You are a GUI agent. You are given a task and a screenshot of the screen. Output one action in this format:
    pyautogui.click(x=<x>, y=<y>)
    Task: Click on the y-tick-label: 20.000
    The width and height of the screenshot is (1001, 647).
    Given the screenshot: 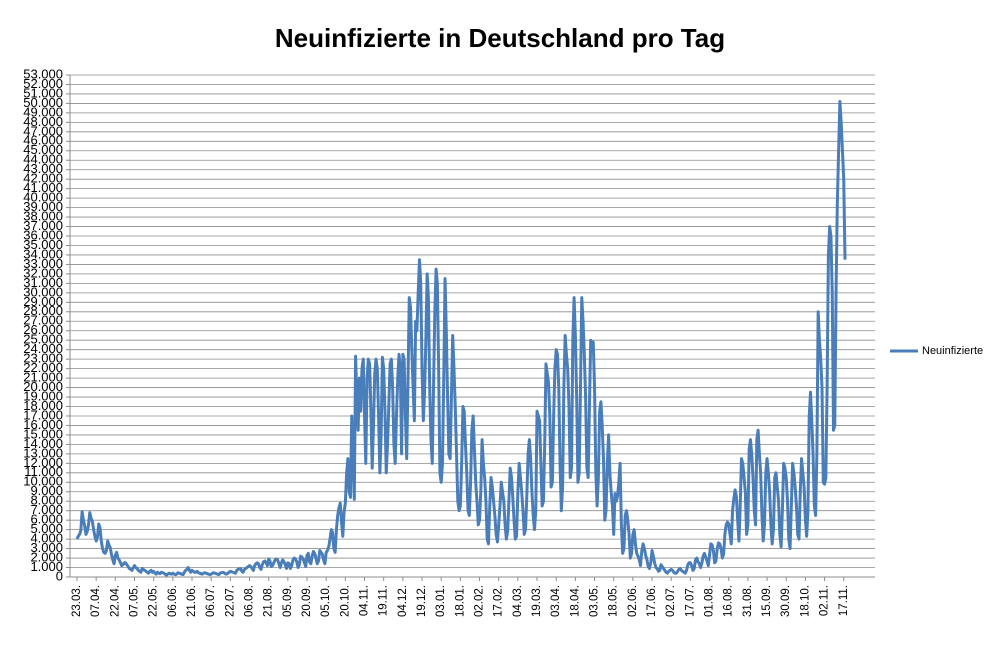 What is the action you would take?
    pyautogui.click(x=43, y=386)
    